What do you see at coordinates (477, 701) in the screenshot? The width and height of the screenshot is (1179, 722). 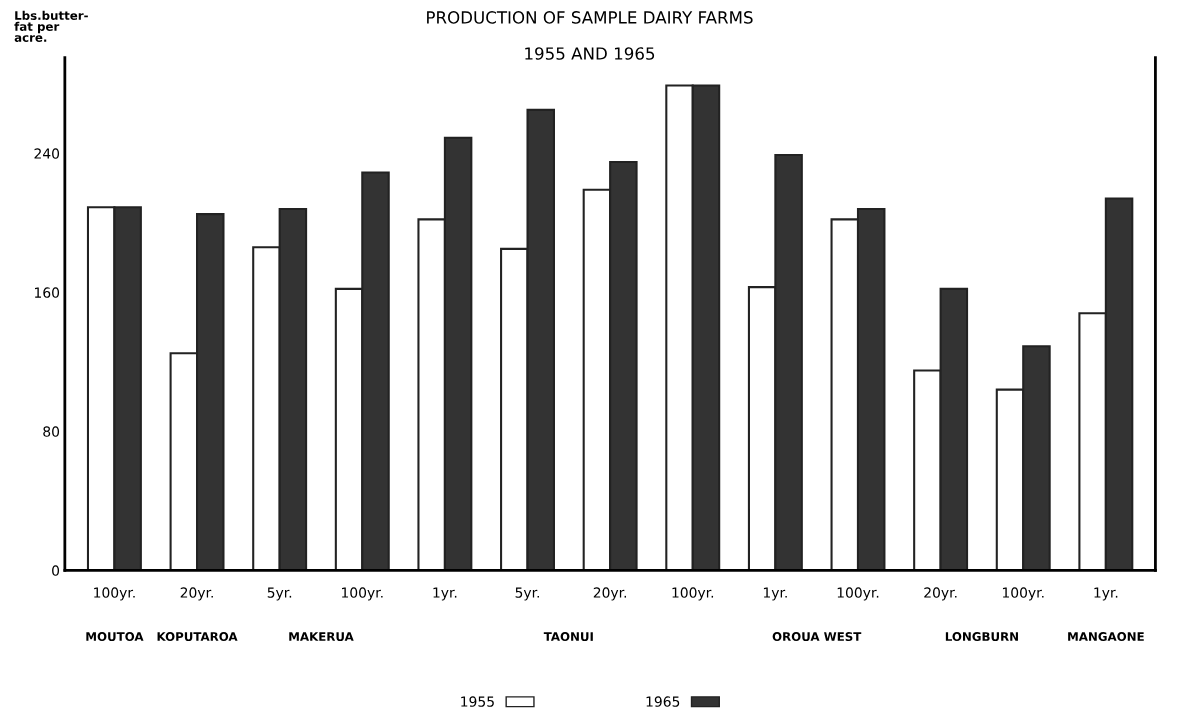 I see `legend-label: 1955` at bounding box center [477, 701].